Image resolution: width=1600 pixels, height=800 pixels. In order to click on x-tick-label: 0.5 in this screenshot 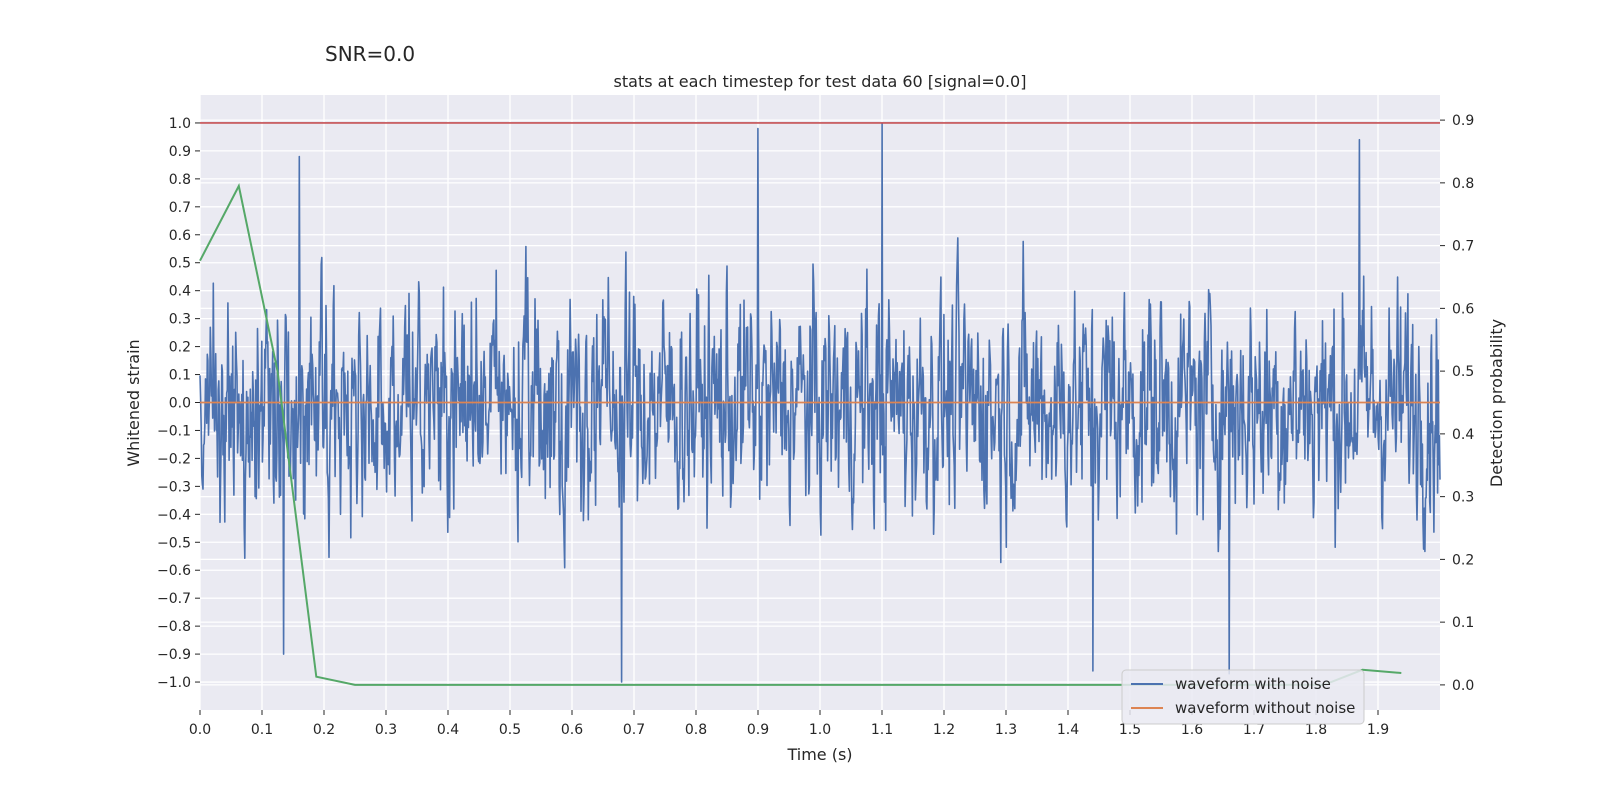, I will do `click(510, 730)`.